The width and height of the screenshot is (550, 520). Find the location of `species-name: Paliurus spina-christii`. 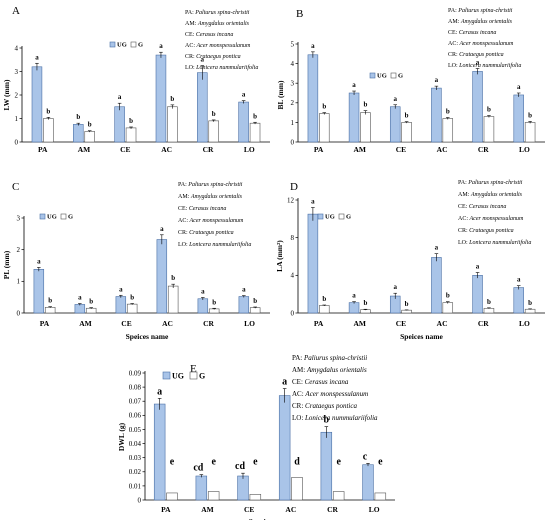

species-name: Paliurus spina-christii is located at coordinates (335, 358).